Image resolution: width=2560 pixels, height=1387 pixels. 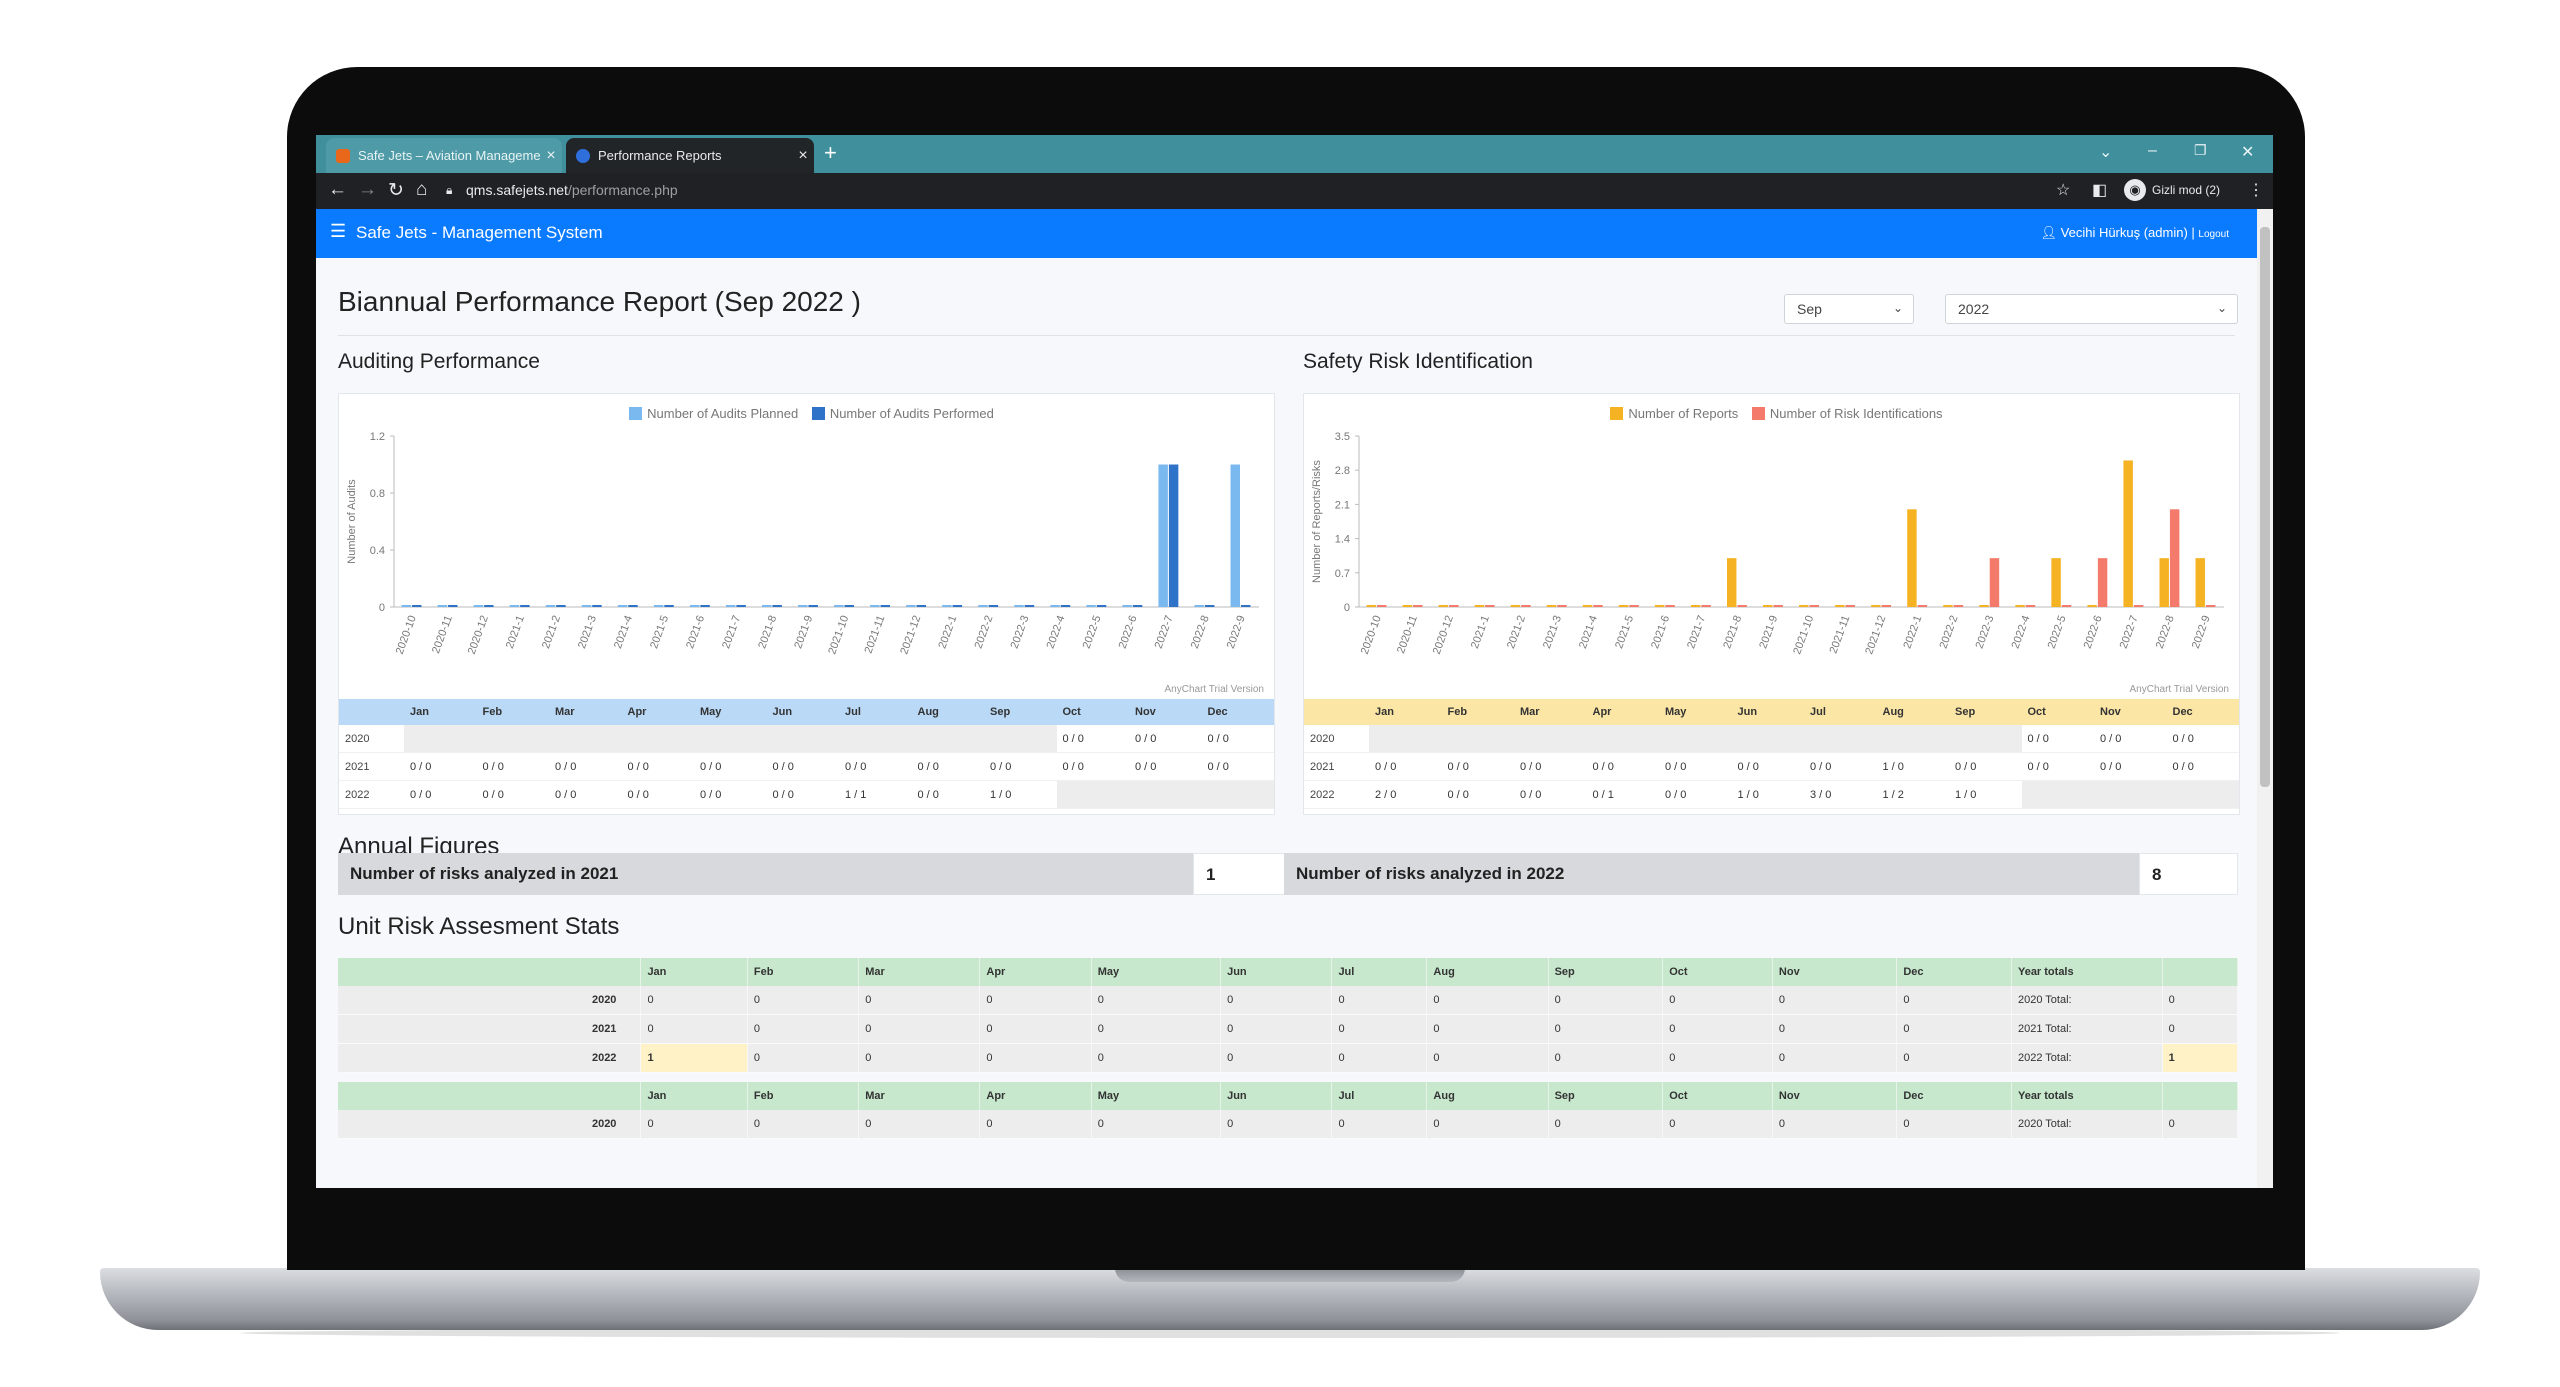 I want to click on browser-tab-safejets: Safe Jets – Aviation Management ×, so click(x=444, y=155).